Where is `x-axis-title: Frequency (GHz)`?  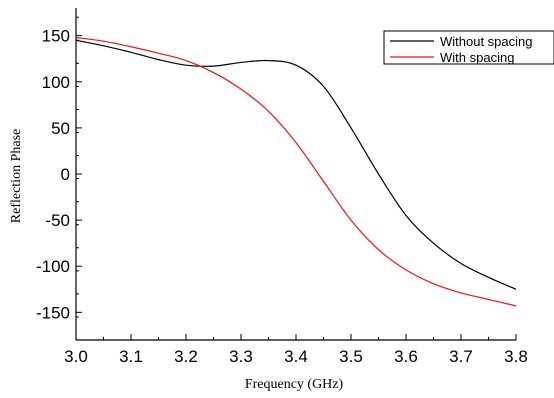
x-axis-title: Frequency (GHz) is located at coordinates (294, 384).